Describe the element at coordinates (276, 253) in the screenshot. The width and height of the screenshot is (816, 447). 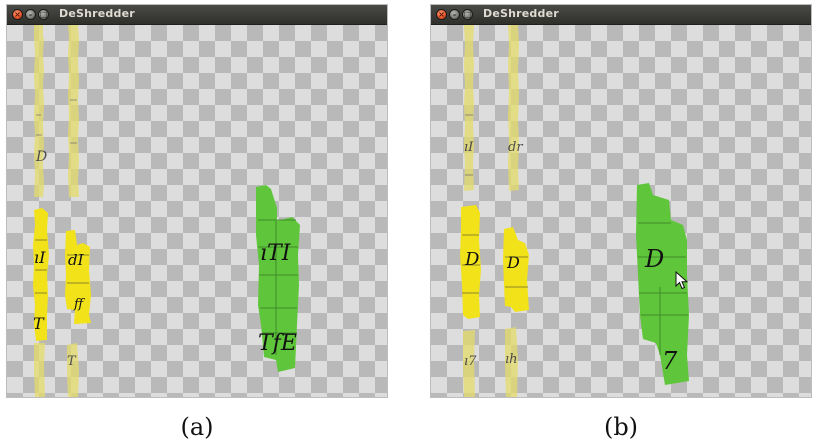
I see `svg-text: ıTI` at that location.